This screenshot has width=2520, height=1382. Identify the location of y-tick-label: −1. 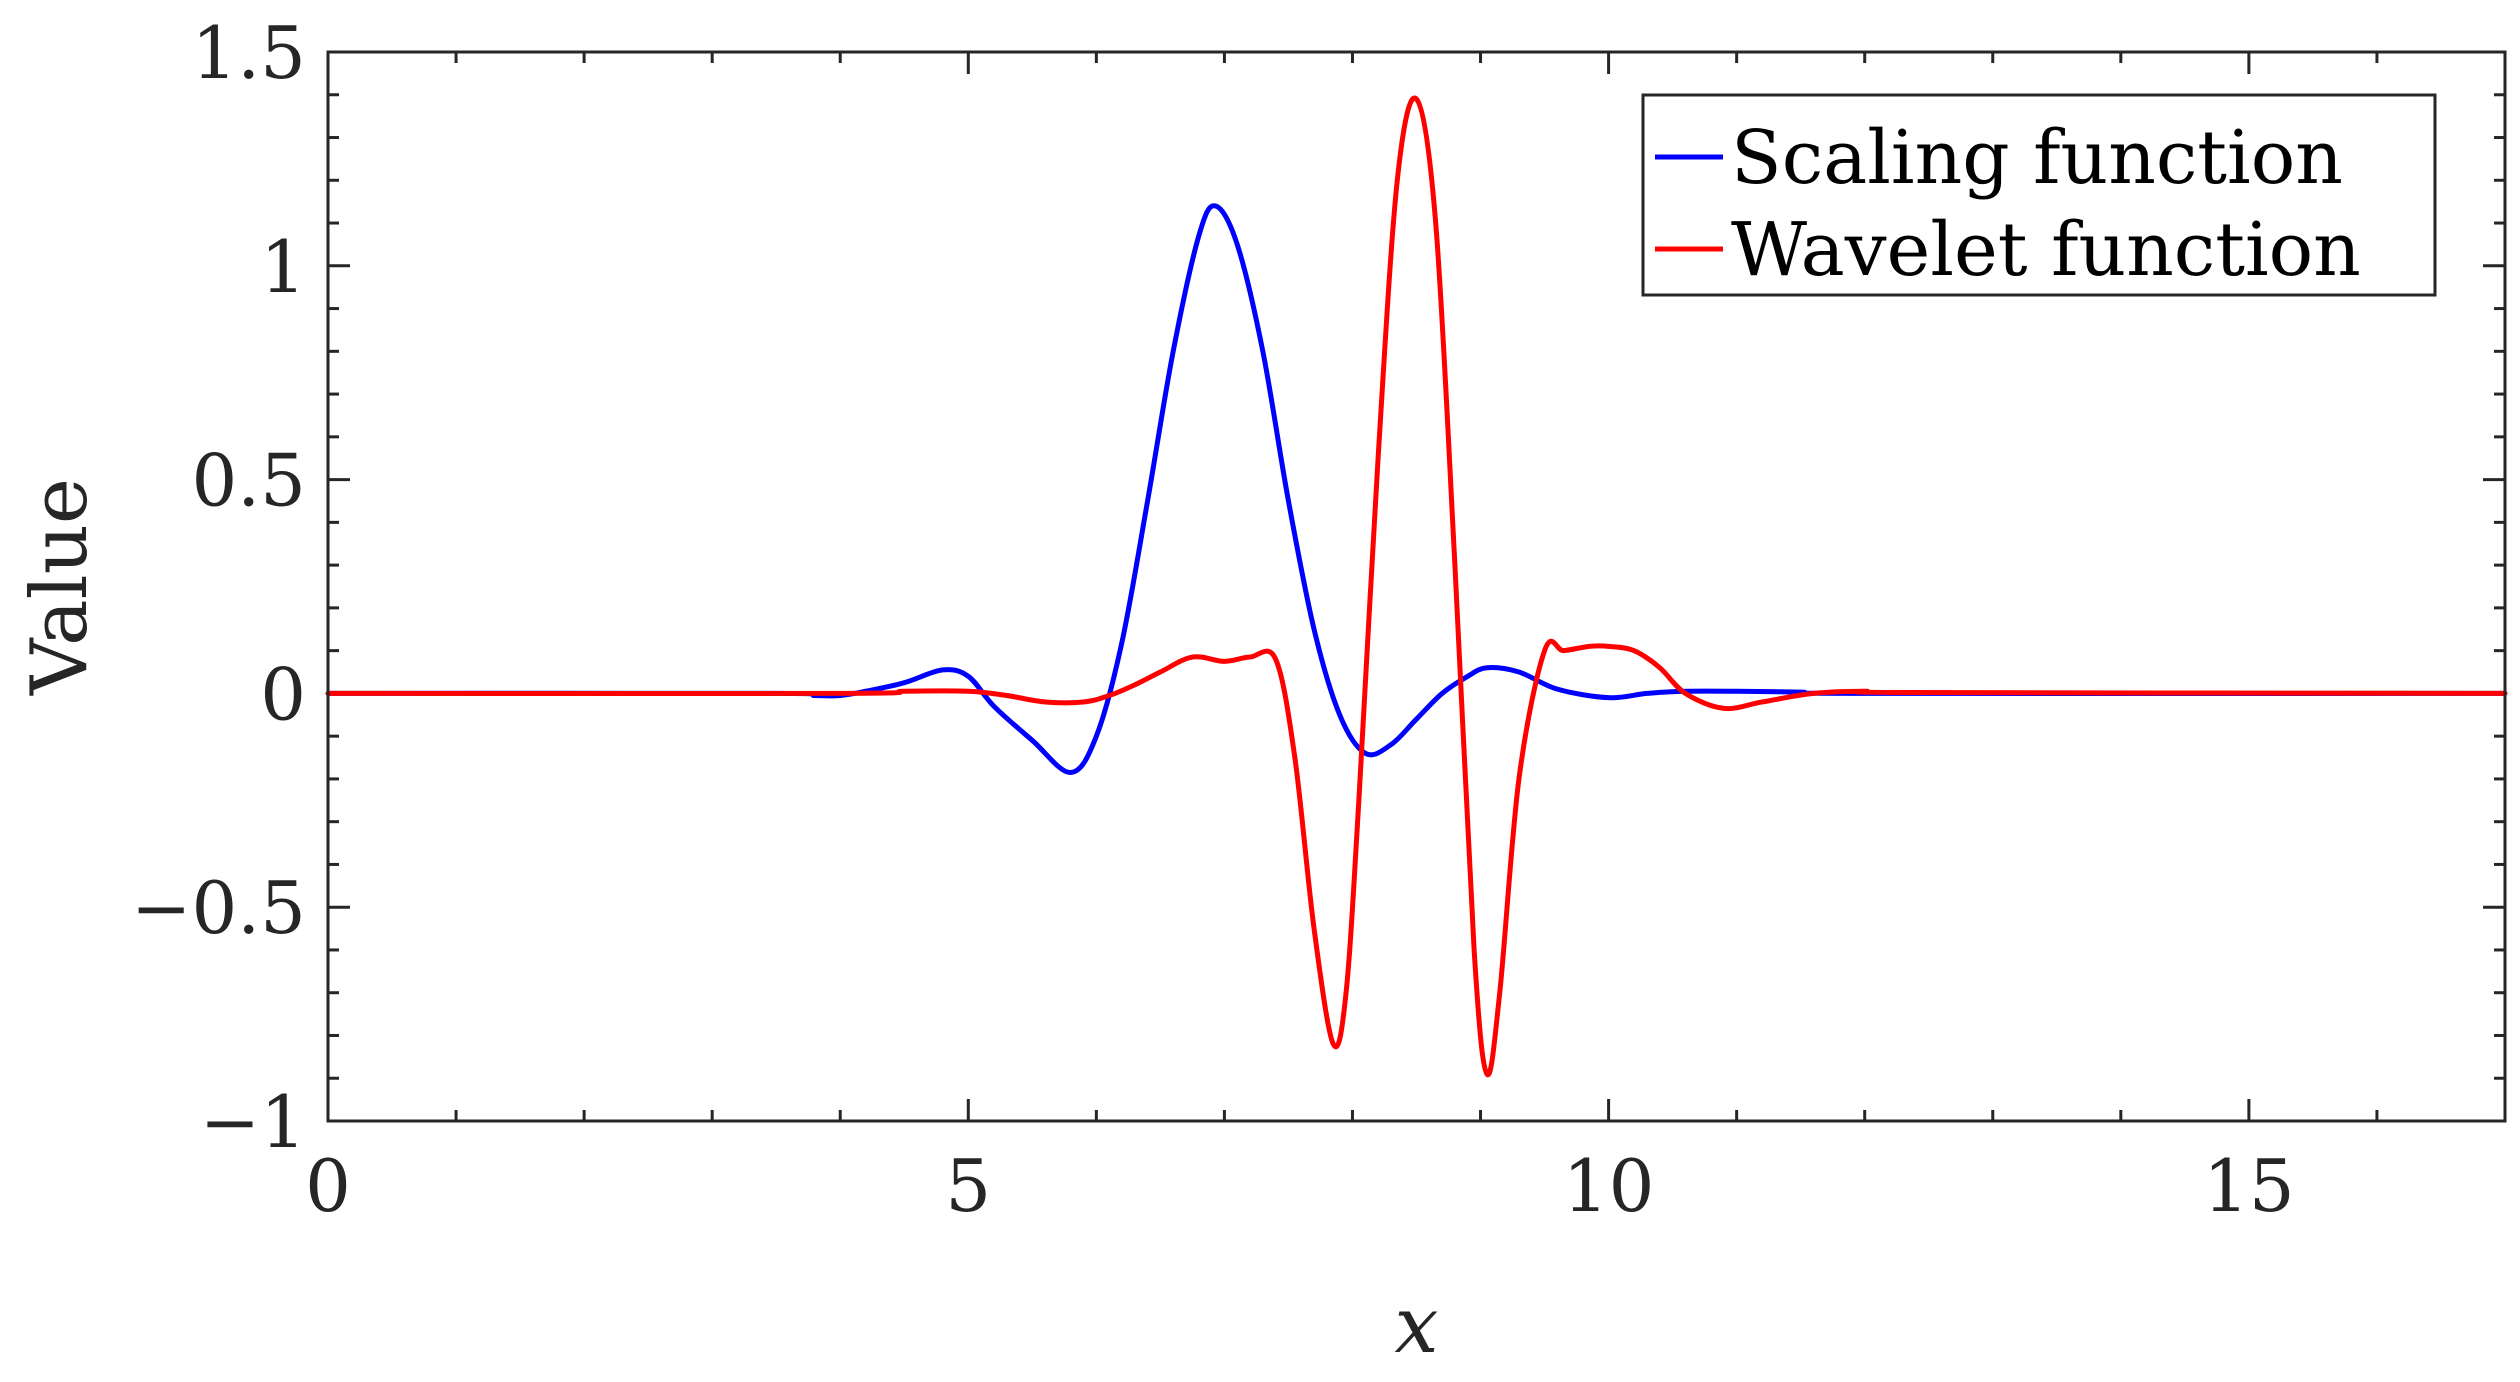
(253, 1122).